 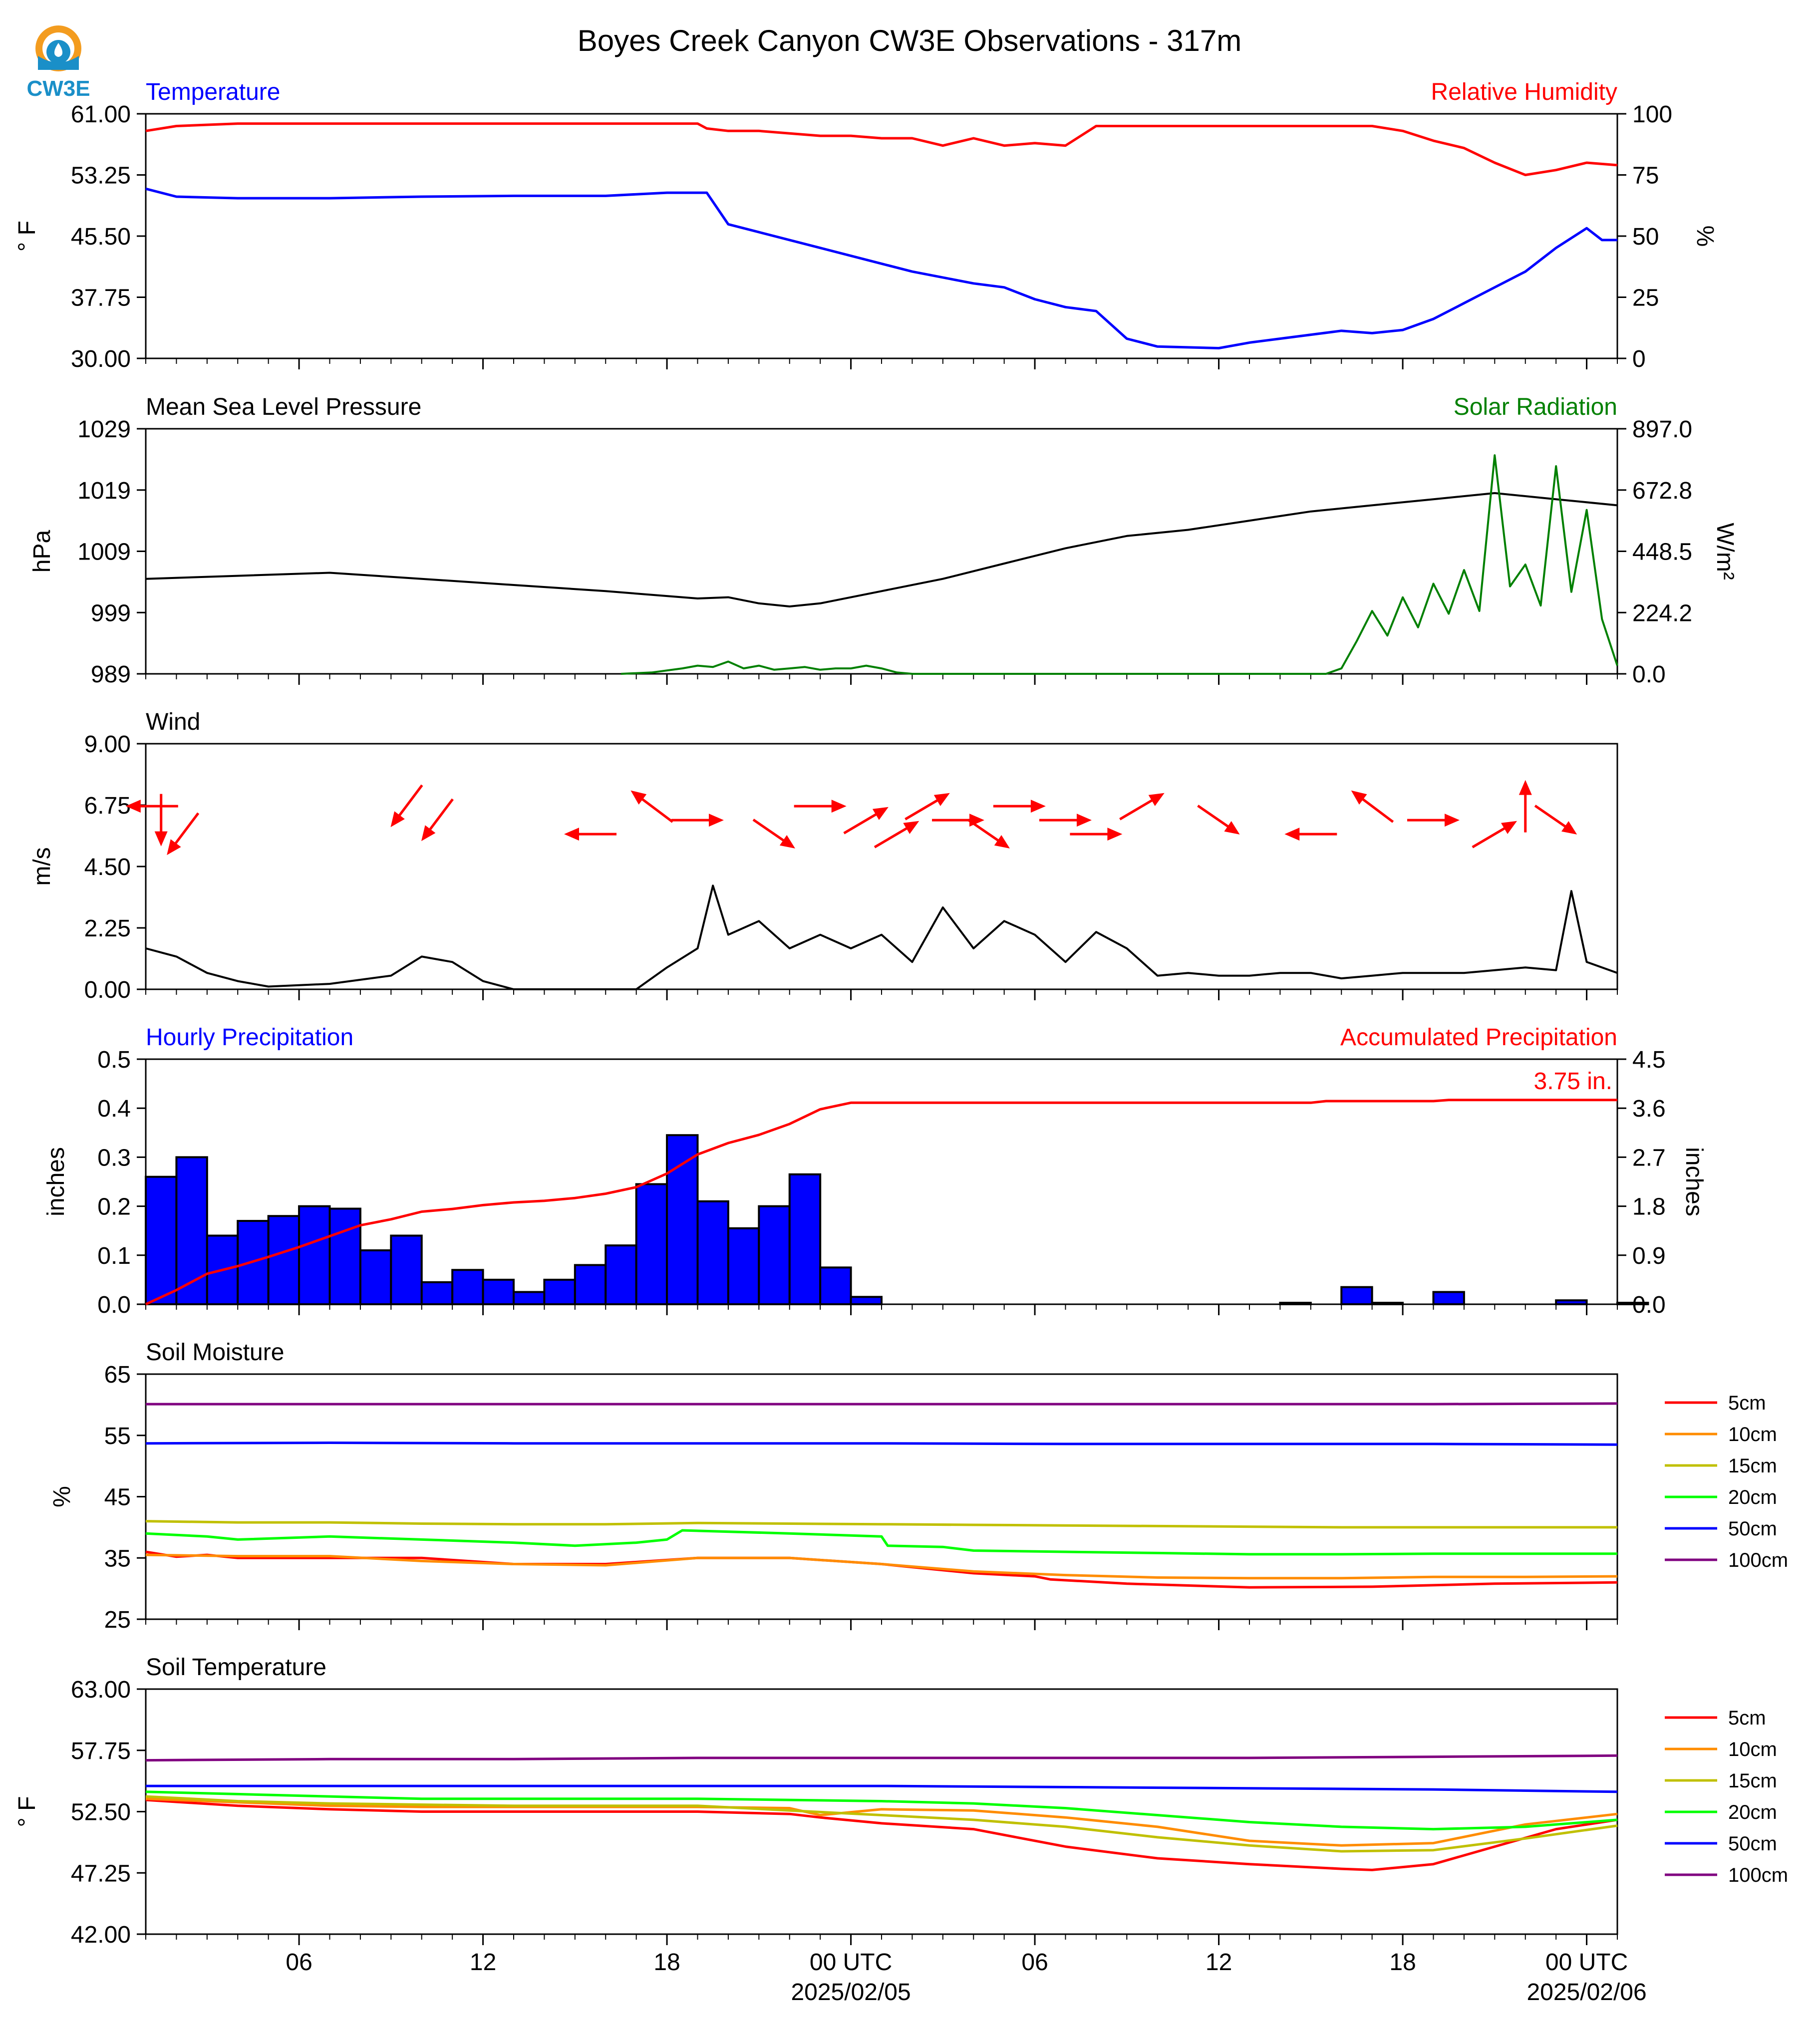 I want to click on y-tick-label-left: 53.25, so click(x=101, y=176).